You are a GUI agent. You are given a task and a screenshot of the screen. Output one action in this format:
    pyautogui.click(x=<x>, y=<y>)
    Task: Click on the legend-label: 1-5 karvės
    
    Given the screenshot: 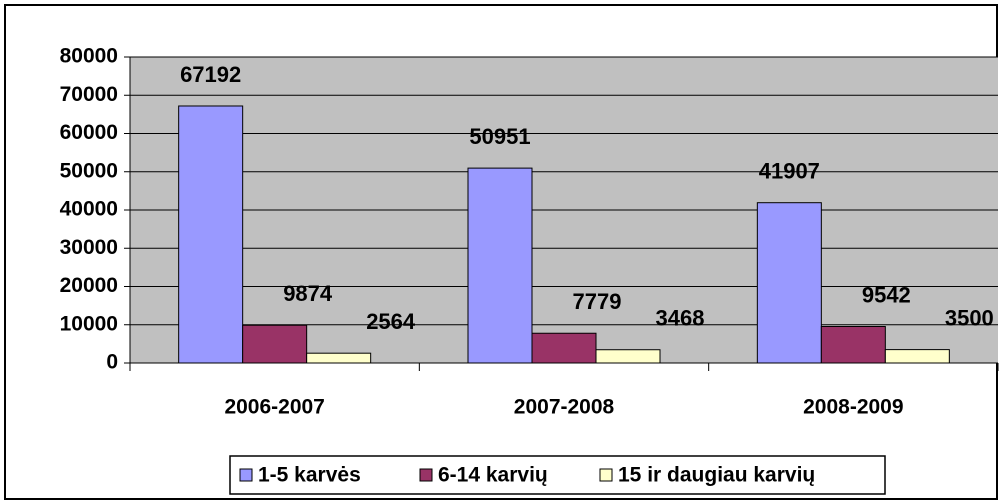 What is the action you would take?
    pyautogui.click(x=309, y=475)
    